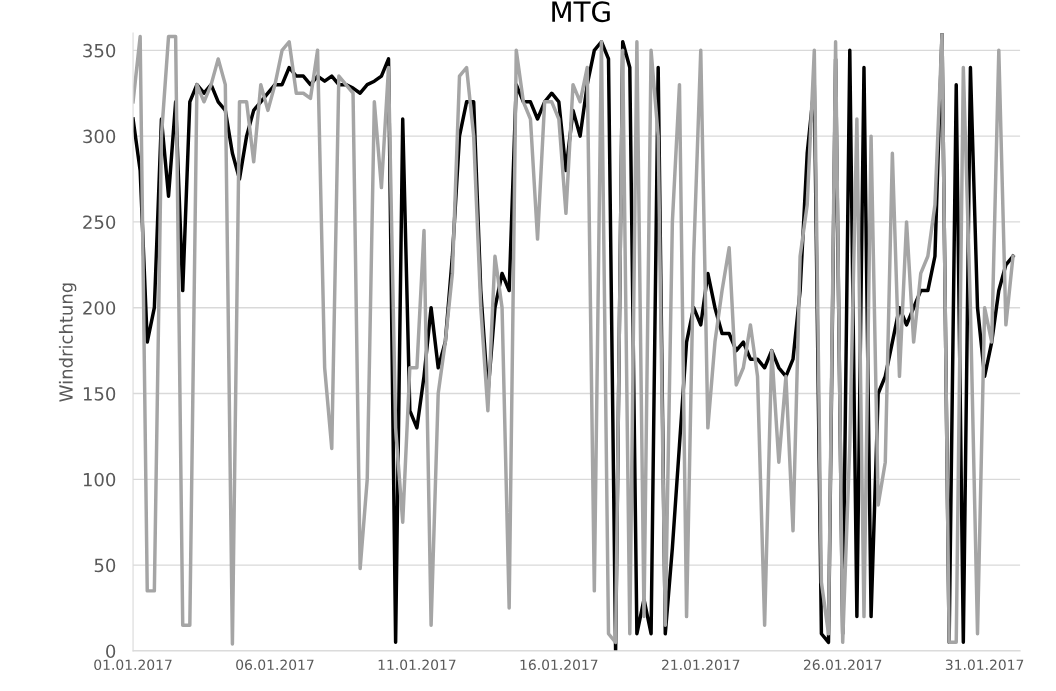  What do you see at coordinates (275, 665) in the screenshot?
I see `x-tick-label: 06.01.2017` at bounding box center [275, 665].